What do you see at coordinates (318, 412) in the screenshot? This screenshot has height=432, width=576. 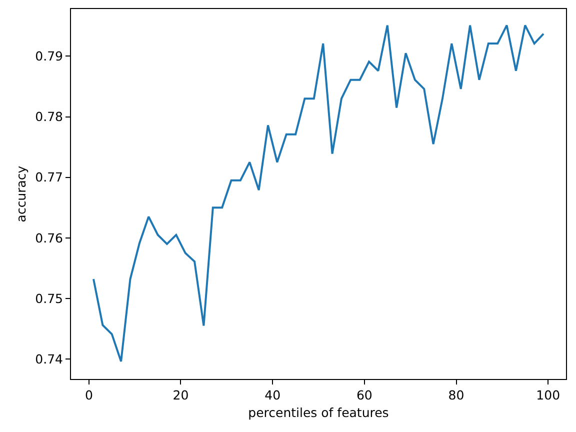 I see `x-axis-title: percentiles of features` at bounding box center [318, 412].